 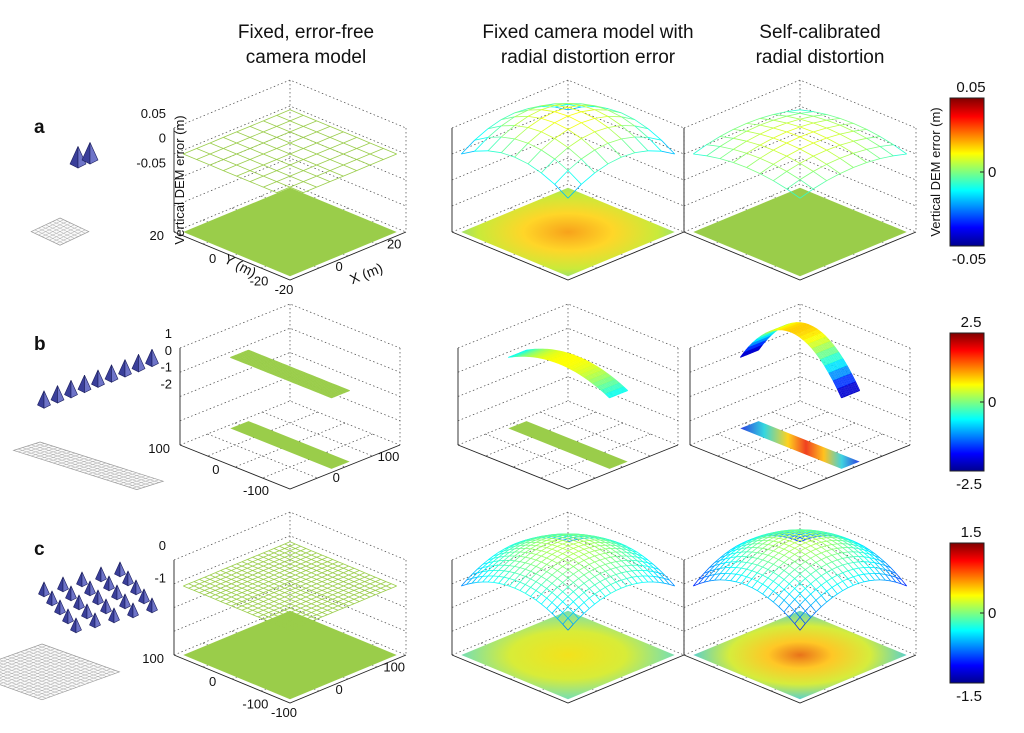 What do you see at coordinates (39, 127) in the screenshot?
I see `row-label-a: a` at bounding box center [39, 127].